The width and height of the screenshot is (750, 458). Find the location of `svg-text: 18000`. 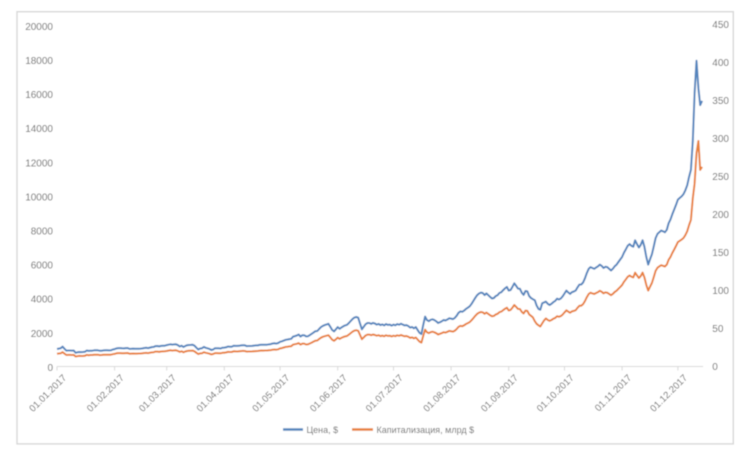

svg-text: 18000 is located at coordinates (39, 61).